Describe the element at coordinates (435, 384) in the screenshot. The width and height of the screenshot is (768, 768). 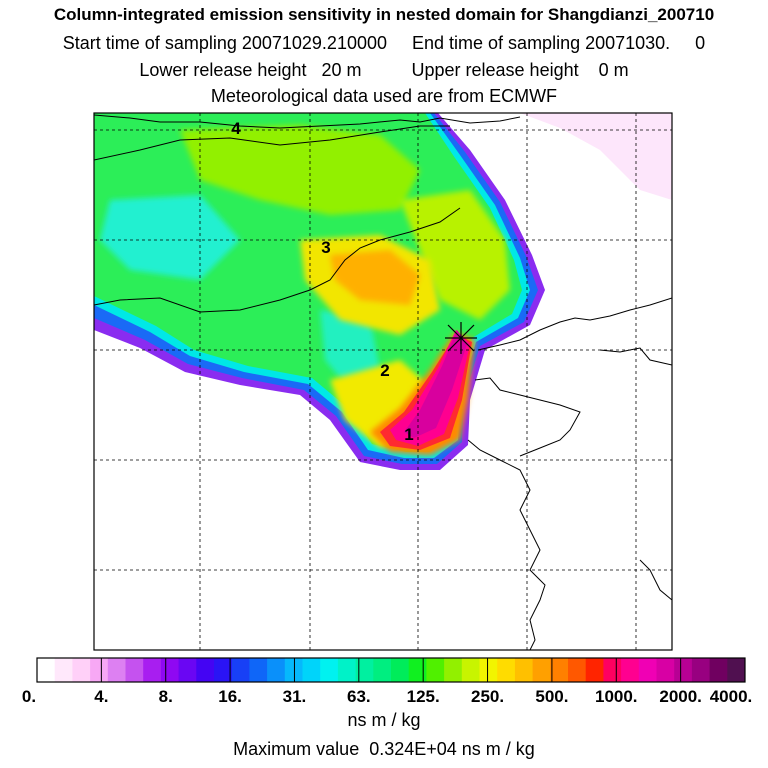
I see `high-plume-peak` at that location.